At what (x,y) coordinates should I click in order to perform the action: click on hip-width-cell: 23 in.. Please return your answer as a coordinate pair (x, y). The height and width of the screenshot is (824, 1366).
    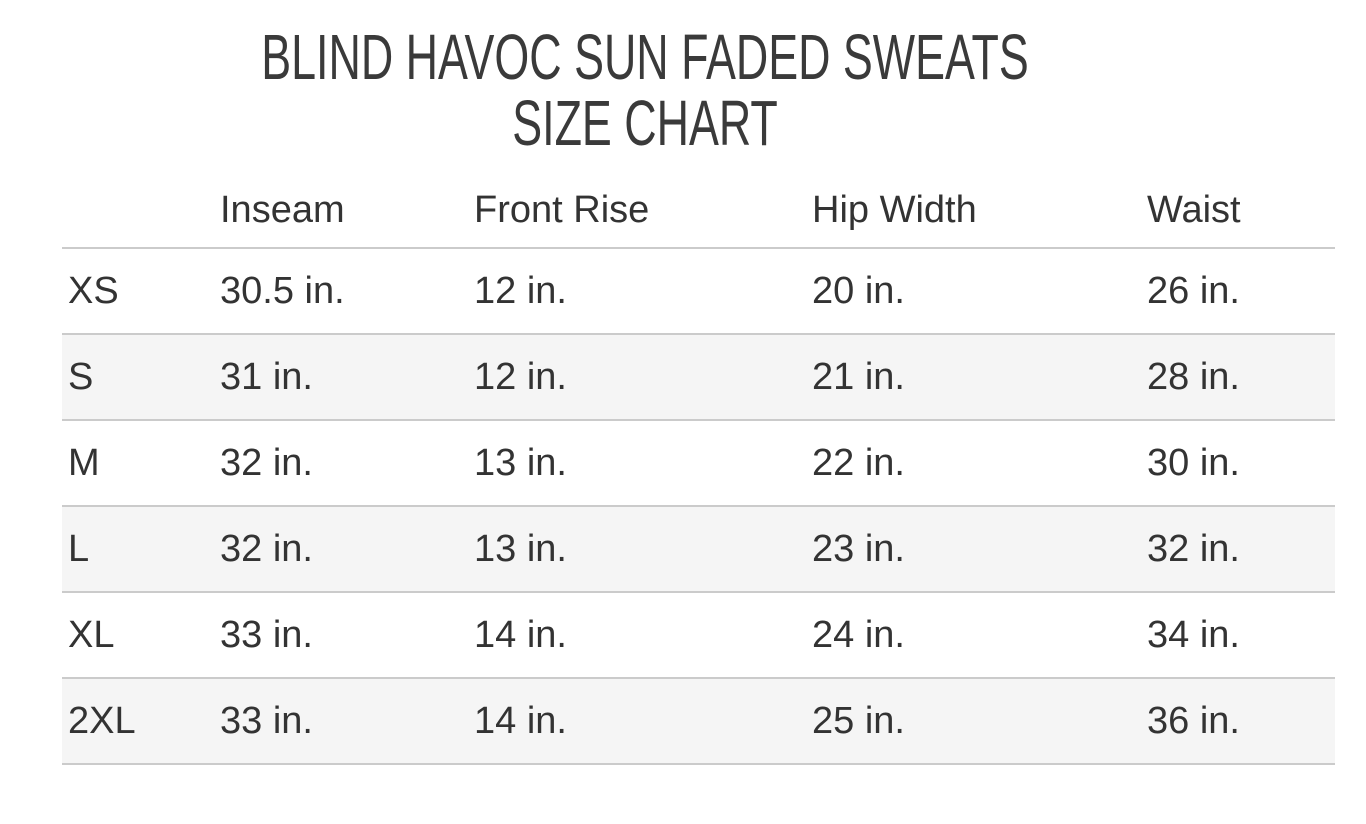
    Looking at the image, I should click on (858, 548).